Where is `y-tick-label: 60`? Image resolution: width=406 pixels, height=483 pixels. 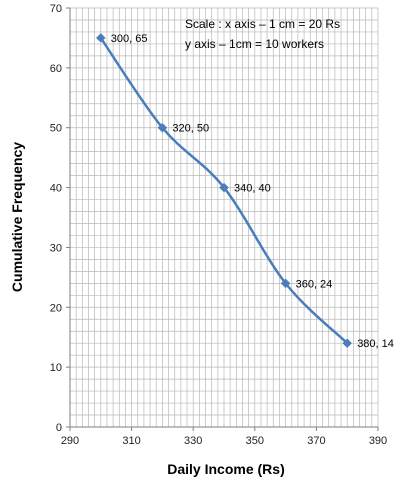 y-tick-label: 60 is located at coordinates (56, 69).